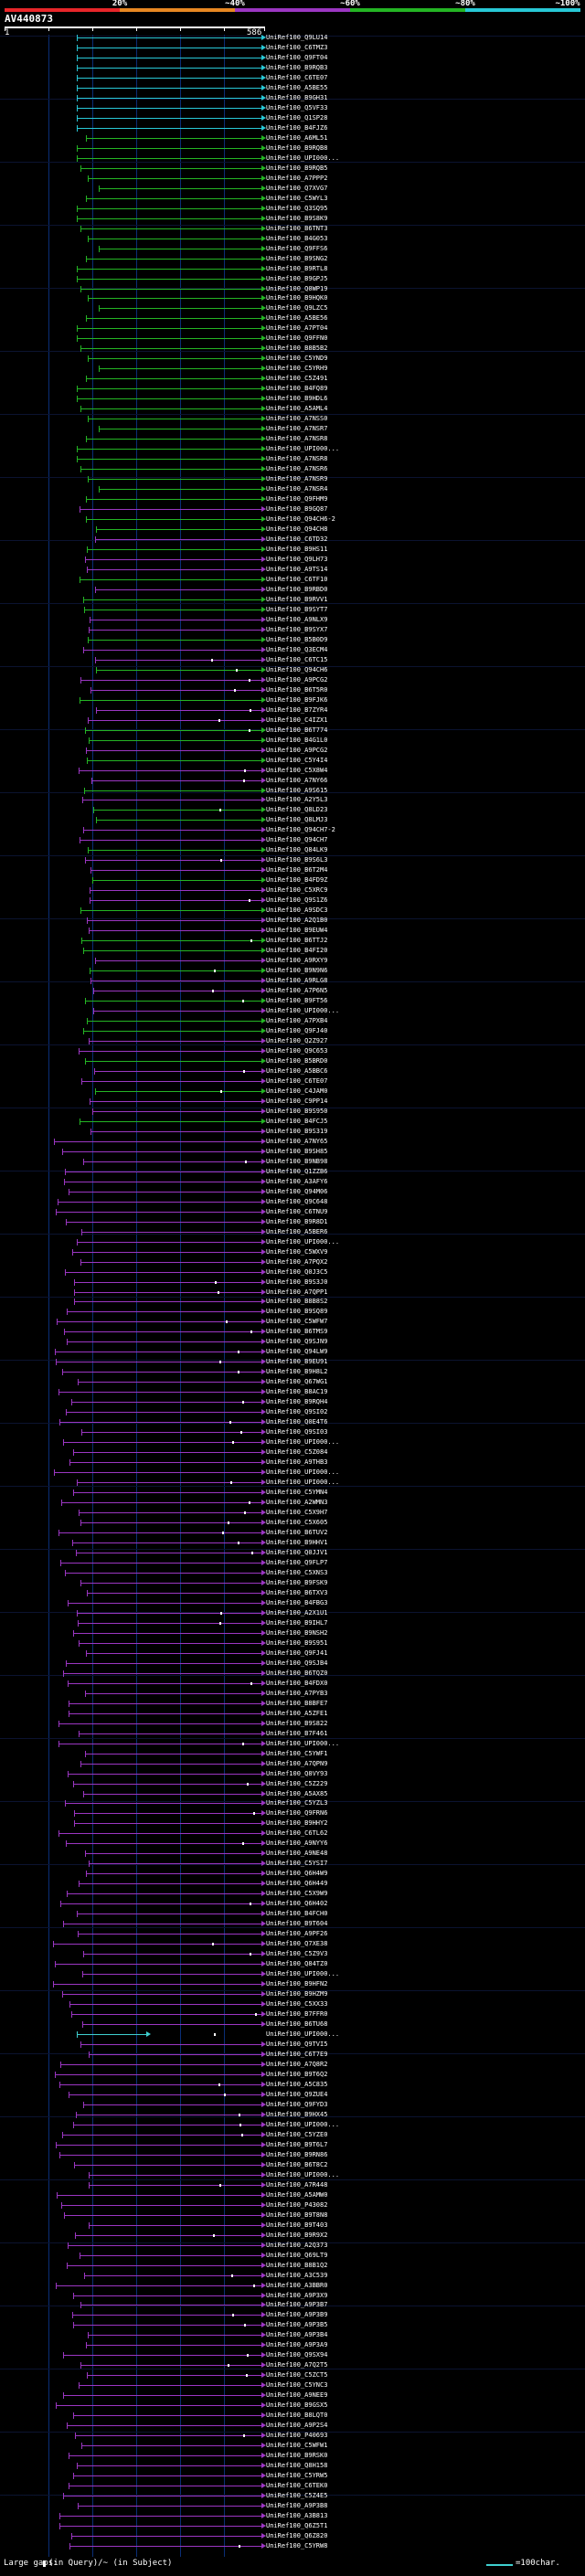 The height and width of the screenshot is (2576, 585). Describe the element at coordinates (293, 318) in the screenshot. I see `hit-row: UniRef100_A5BE56` at that location.